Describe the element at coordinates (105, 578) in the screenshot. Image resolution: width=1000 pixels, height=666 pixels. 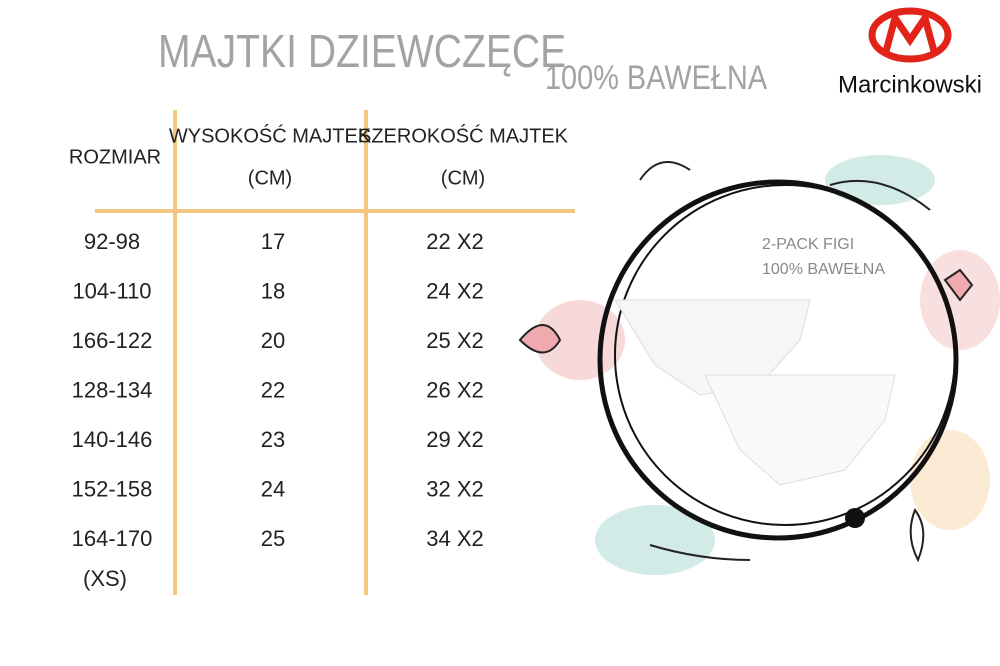
I see `size-note: (XS)` at that location.